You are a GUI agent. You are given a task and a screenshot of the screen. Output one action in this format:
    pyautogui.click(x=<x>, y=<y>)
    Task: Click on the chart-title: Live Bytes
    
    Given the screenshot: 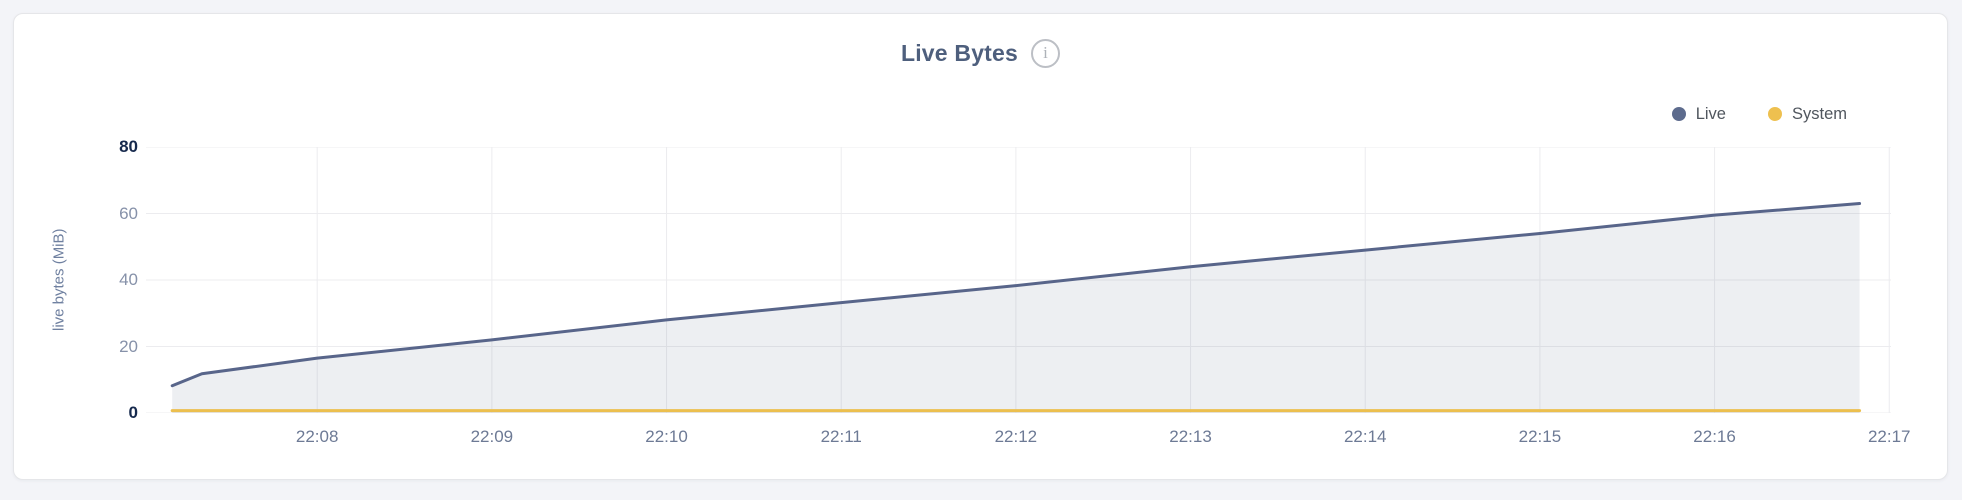 What is the action you would take?
    pyautogui.click(x=959, y=52)
    